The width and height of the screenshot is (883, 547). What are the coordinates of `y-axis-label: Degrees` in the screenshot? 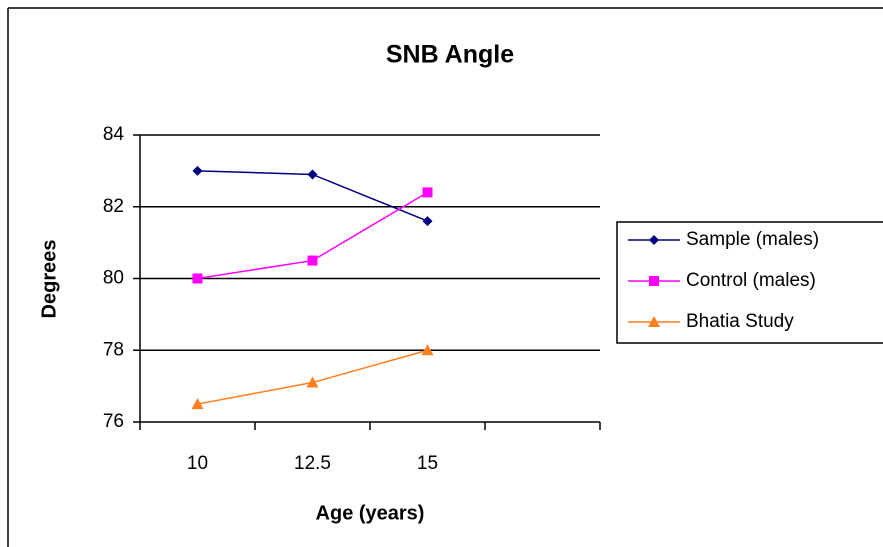 It's located at (49, 279).